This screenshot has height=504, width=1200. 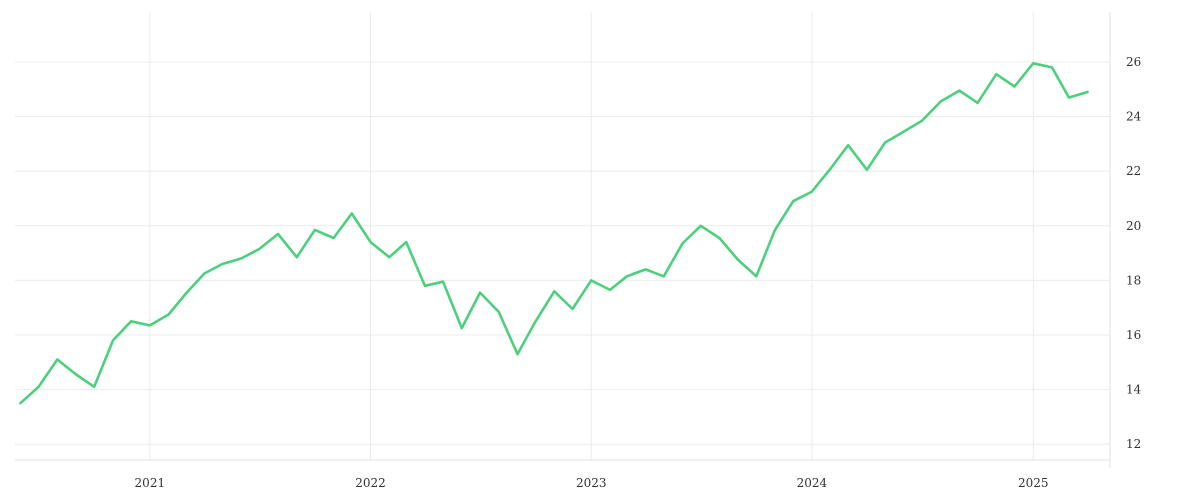 What do you see at coordinates (1133, 444) in the screenshot?
I see `y-tick-label: 12` at bounding box center [1133, 444].